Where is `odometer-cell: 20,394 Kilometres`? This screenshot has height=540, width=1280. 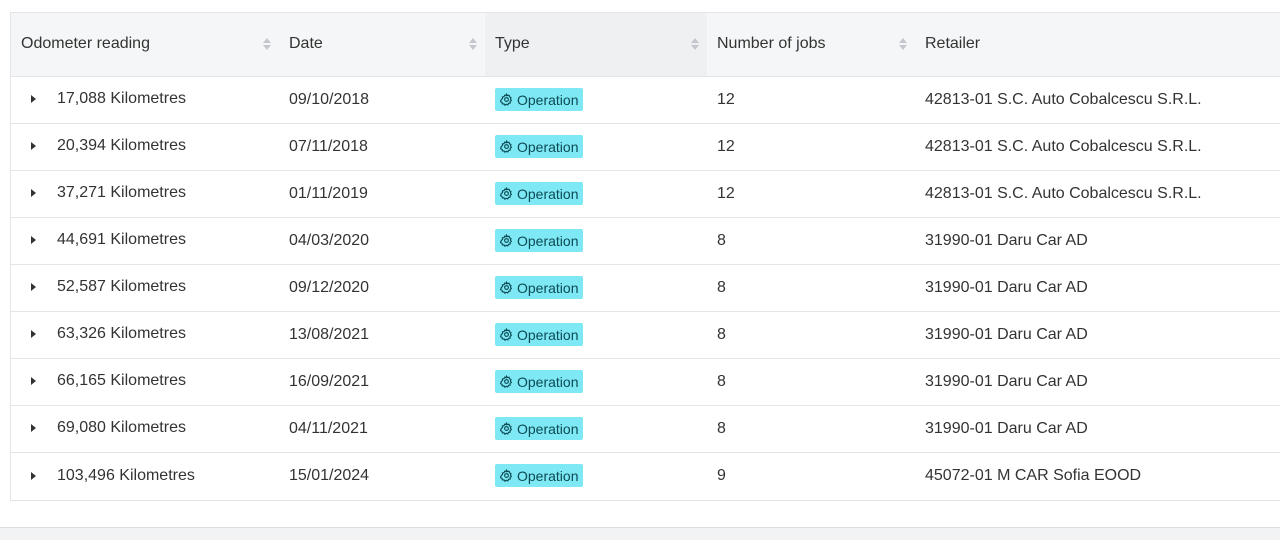 odometer-cell: 20,394 Kilometres is located at coordinates (145, 146).